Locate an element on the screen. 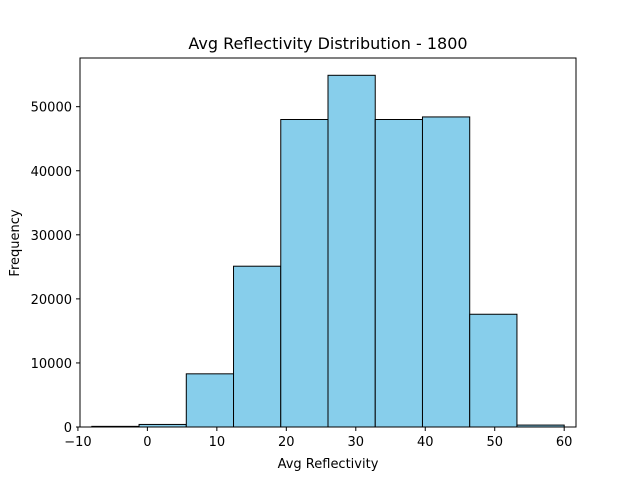  y-tick-label: 50000 is located at coordinates (51, 108).